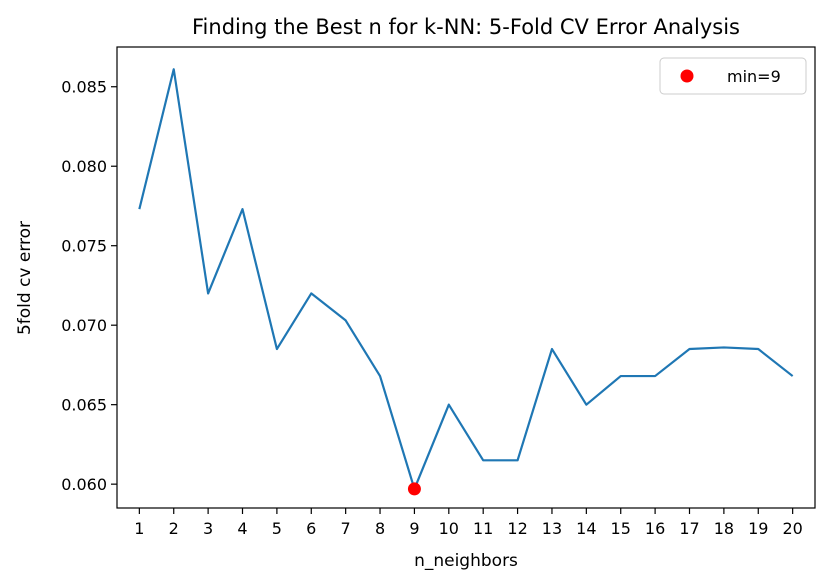 This screenshot has width=830, height=587. I want to click on y-tick-label: 0.085, so click(84, 87).